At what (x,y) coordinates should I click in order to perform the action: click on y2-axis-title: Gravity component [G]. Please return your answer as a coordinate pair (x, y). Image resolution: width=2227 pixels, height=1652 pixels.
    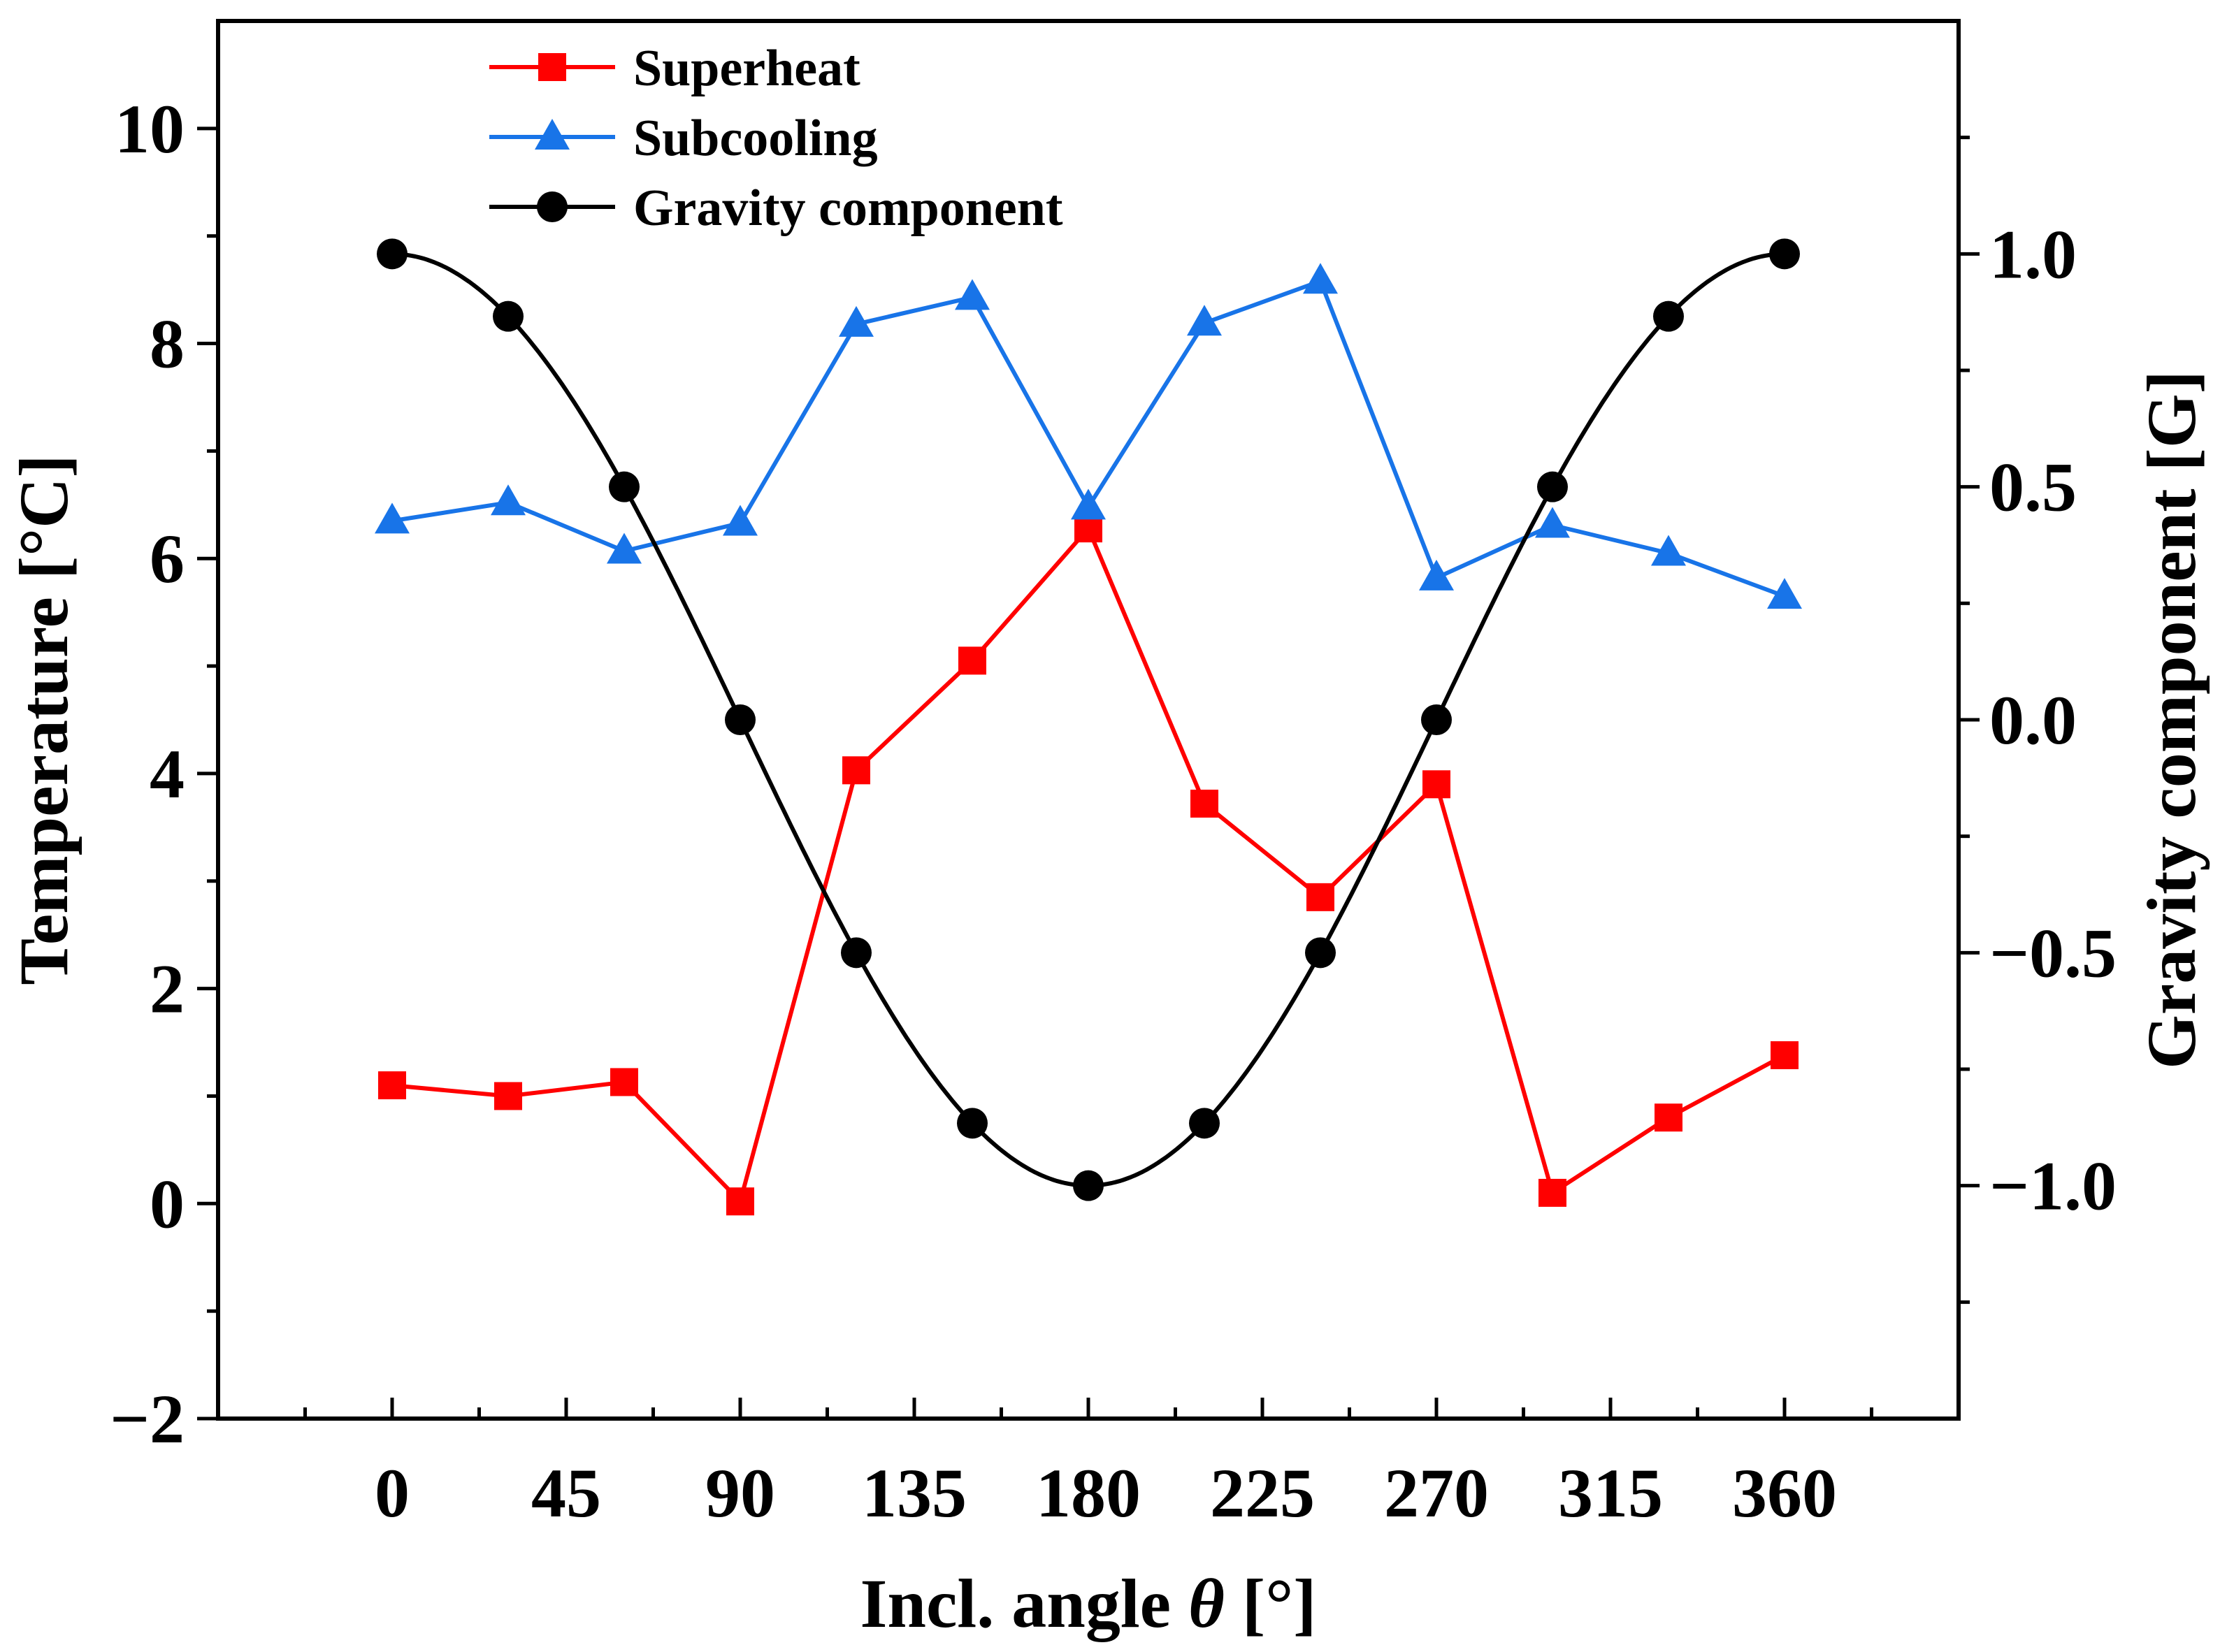
    Looking at the image, I should click on (2171, 720).